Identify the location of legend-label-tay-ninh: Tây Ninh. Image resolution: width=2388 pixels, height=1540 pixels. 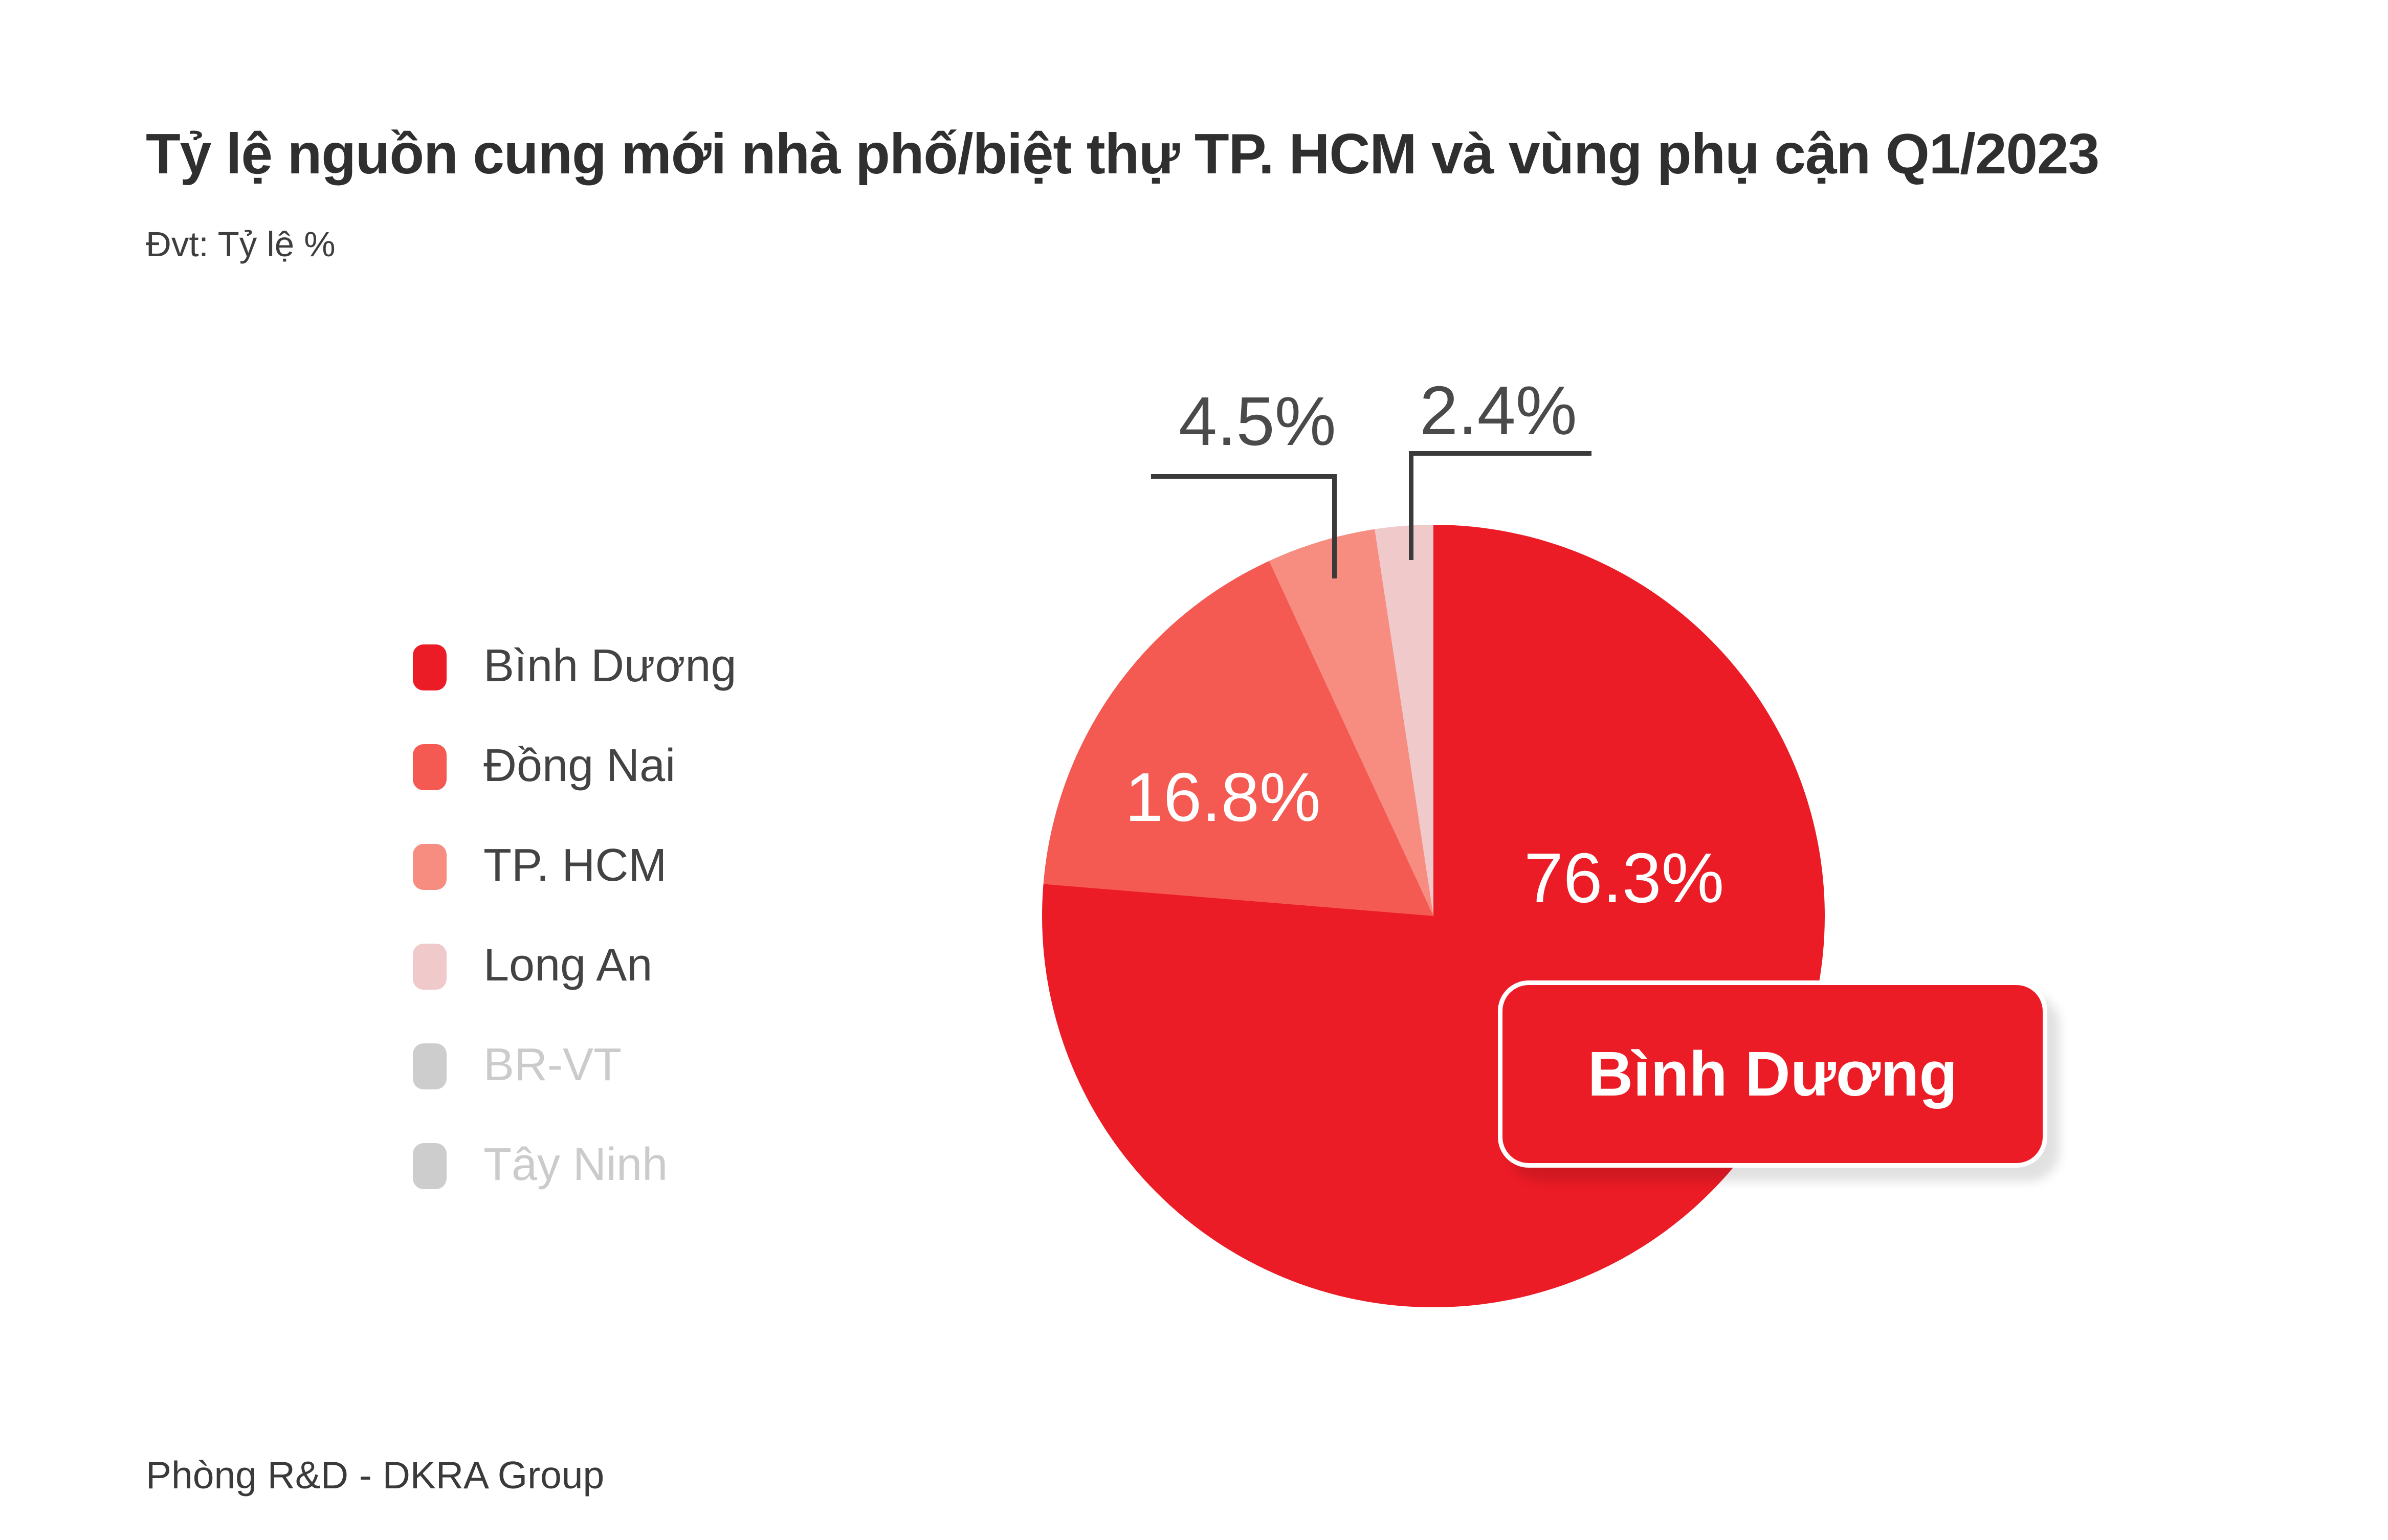
(575, 1165).